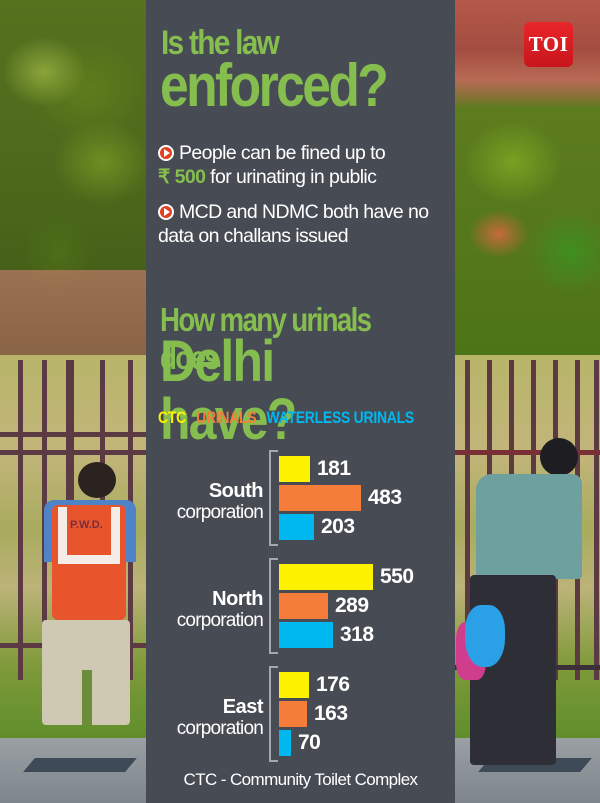 The height and width of the screenshot is (803, 600). What do you see at coordinates (397, 576) in the screenshot?
I see `bar-value: 550` at bounding box center [397, 576].